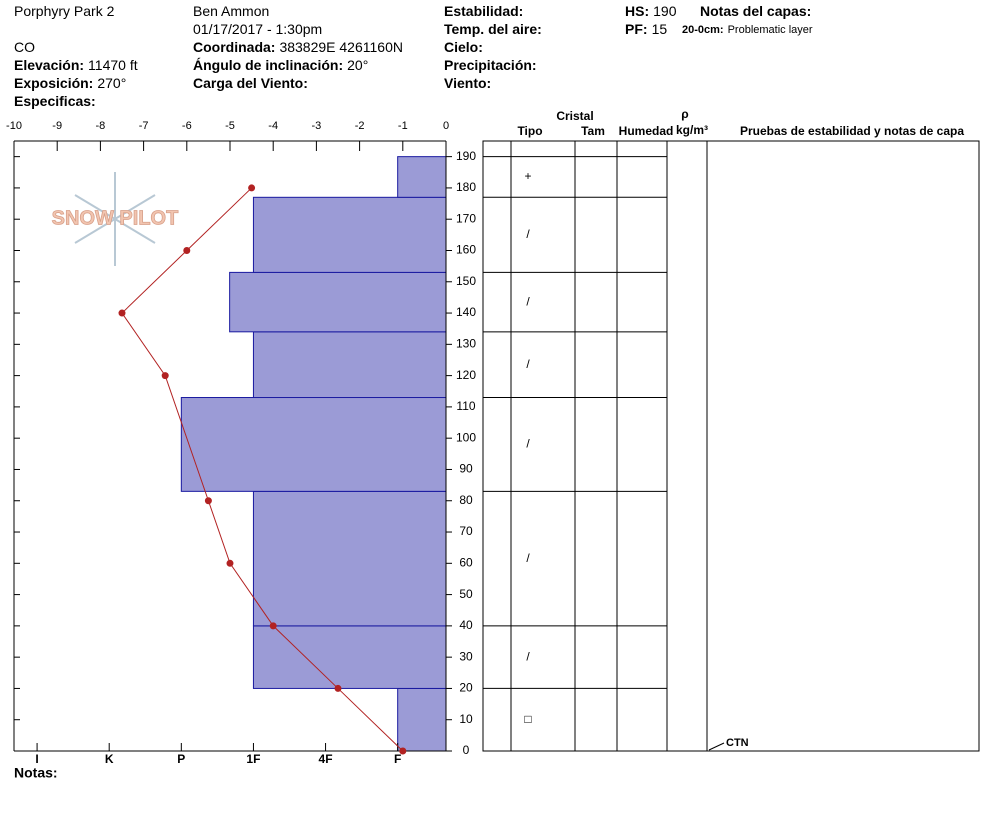  I want to click on grain-type: □, so click(527, 719).